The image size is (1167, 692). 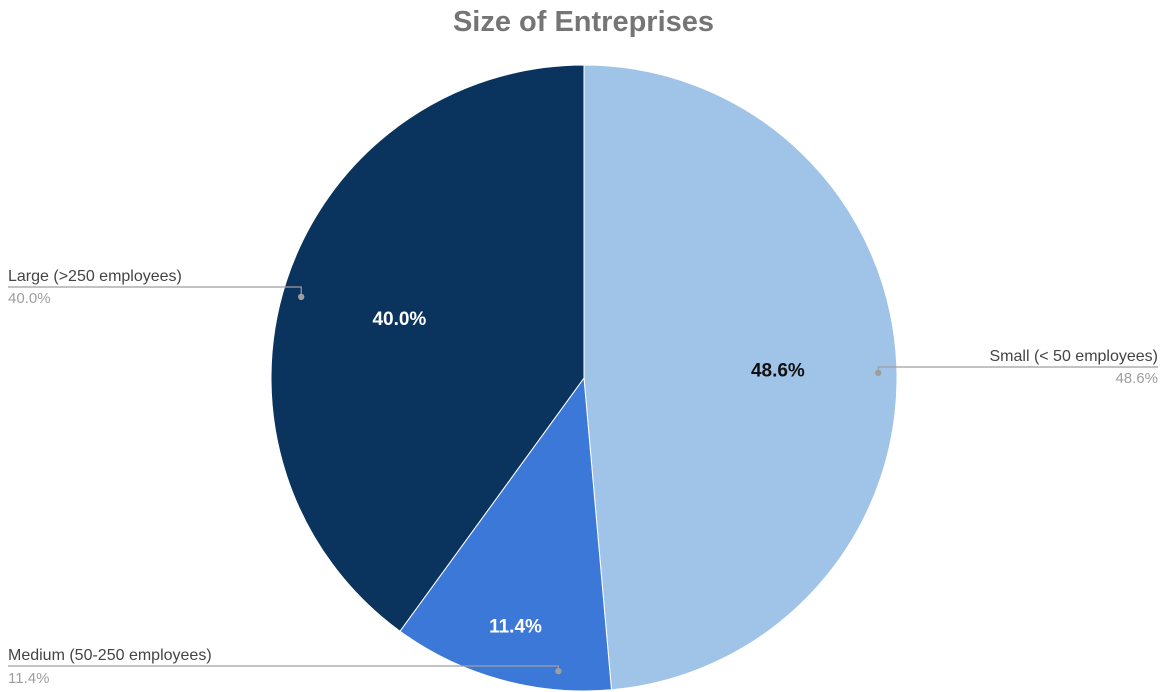 What do you see at coordinates (110, 655) in the screenshot?
I see `callout-name-medium-50-250-employees: Medium (50-250 employees)` at bounding box center [110, 655].